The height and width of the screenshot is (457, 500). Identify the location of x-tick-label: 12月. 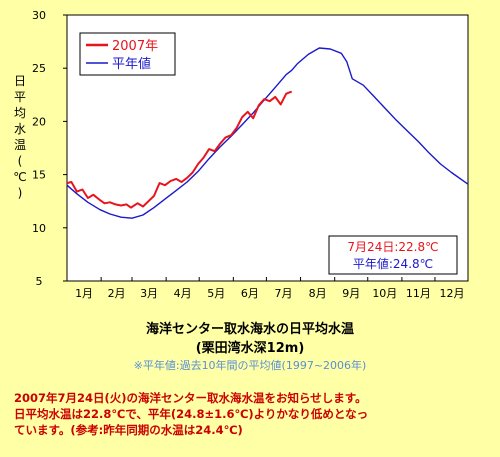
(452, 293).